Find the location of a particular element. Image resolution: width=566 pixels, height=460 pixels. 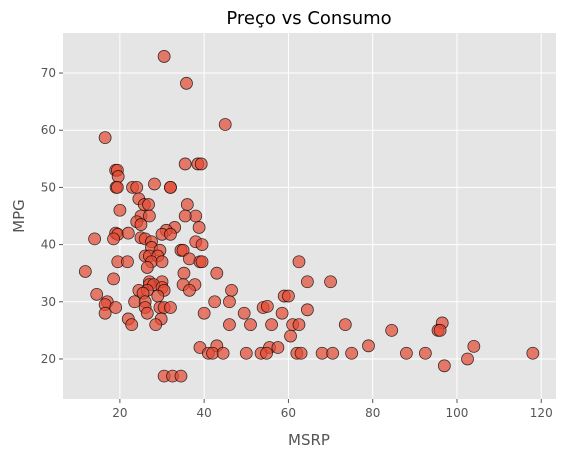

y-tick-label: 20 is located at coordinates (48, 359).